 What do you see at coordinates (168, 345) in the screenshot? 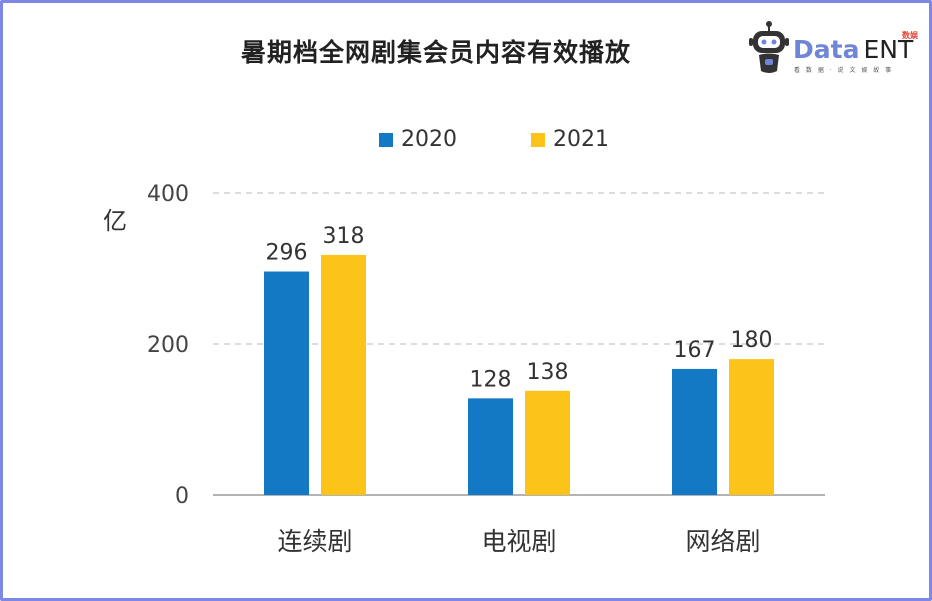
I see `y-tick-label: 200` at bounding box center [168, 345].